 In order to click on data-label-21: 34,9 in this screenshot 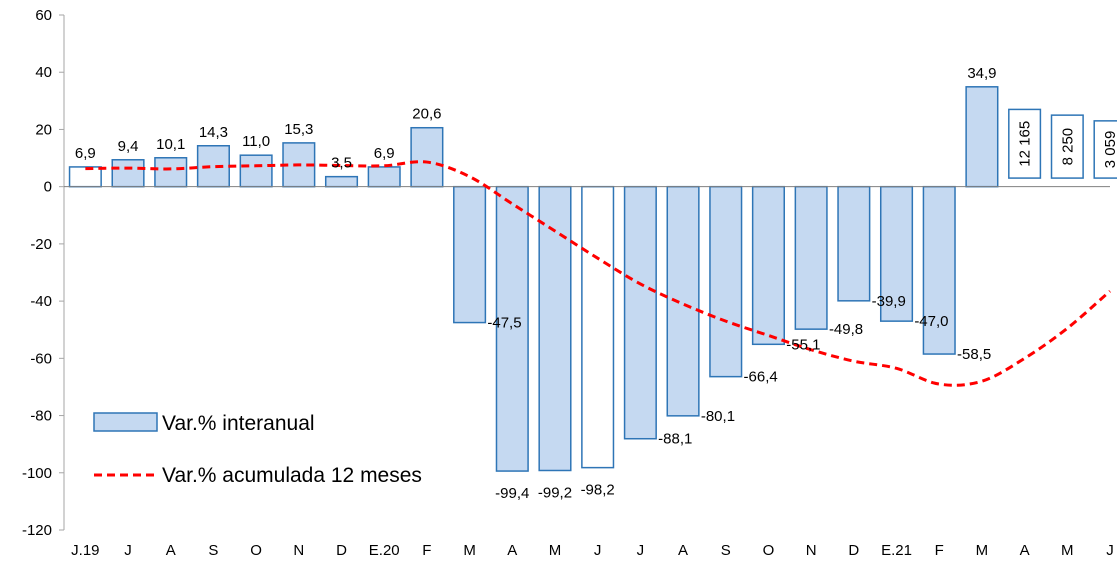, I will do `click(981, 73)`.